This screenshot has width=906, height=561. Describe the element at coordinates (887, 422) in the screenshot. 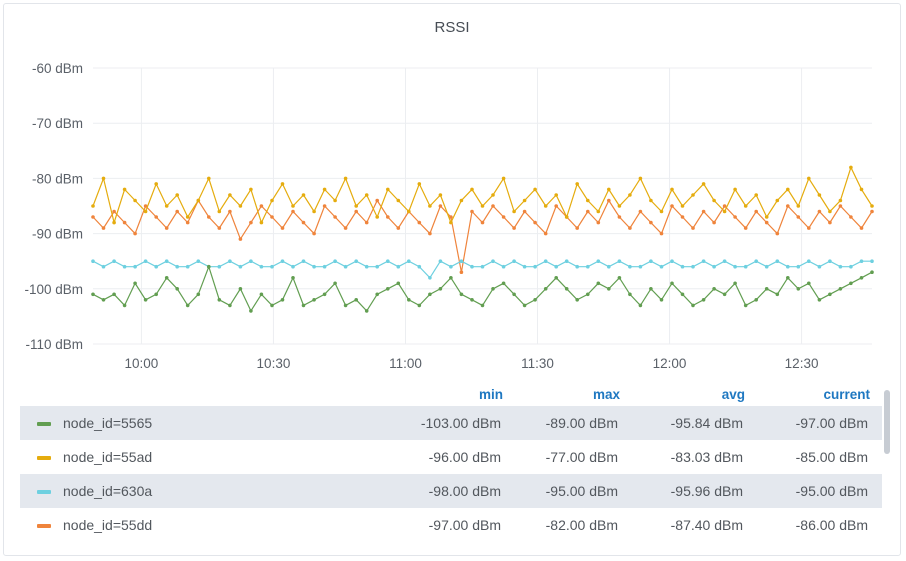

I see `legend-scrollbar` at that location.